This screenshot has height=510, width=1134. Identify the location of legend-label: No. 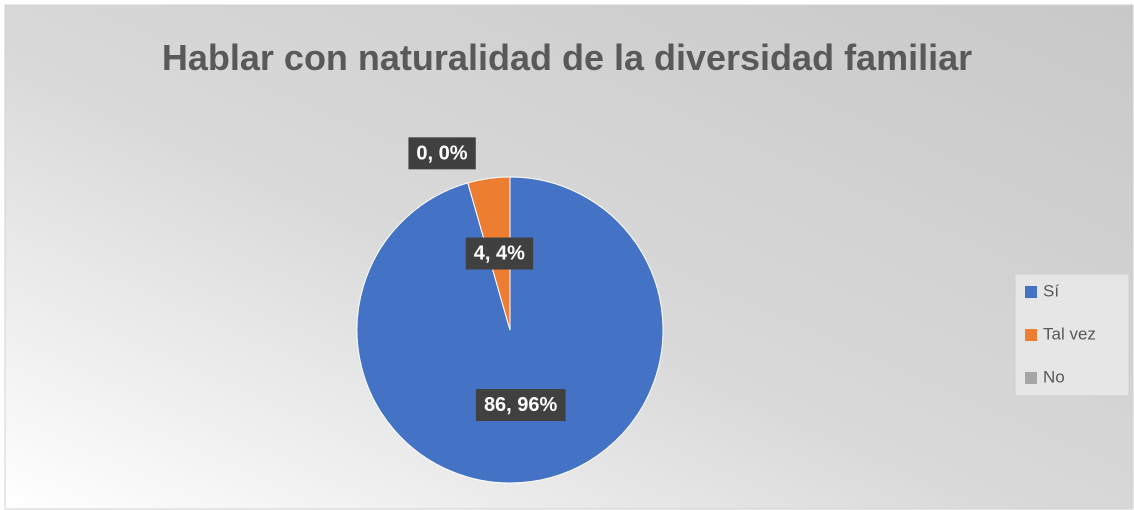
(1054, 376).